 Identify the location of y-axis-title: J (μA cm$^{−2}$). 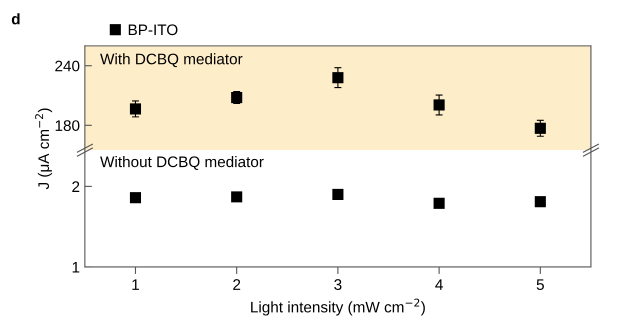
(43, 149).